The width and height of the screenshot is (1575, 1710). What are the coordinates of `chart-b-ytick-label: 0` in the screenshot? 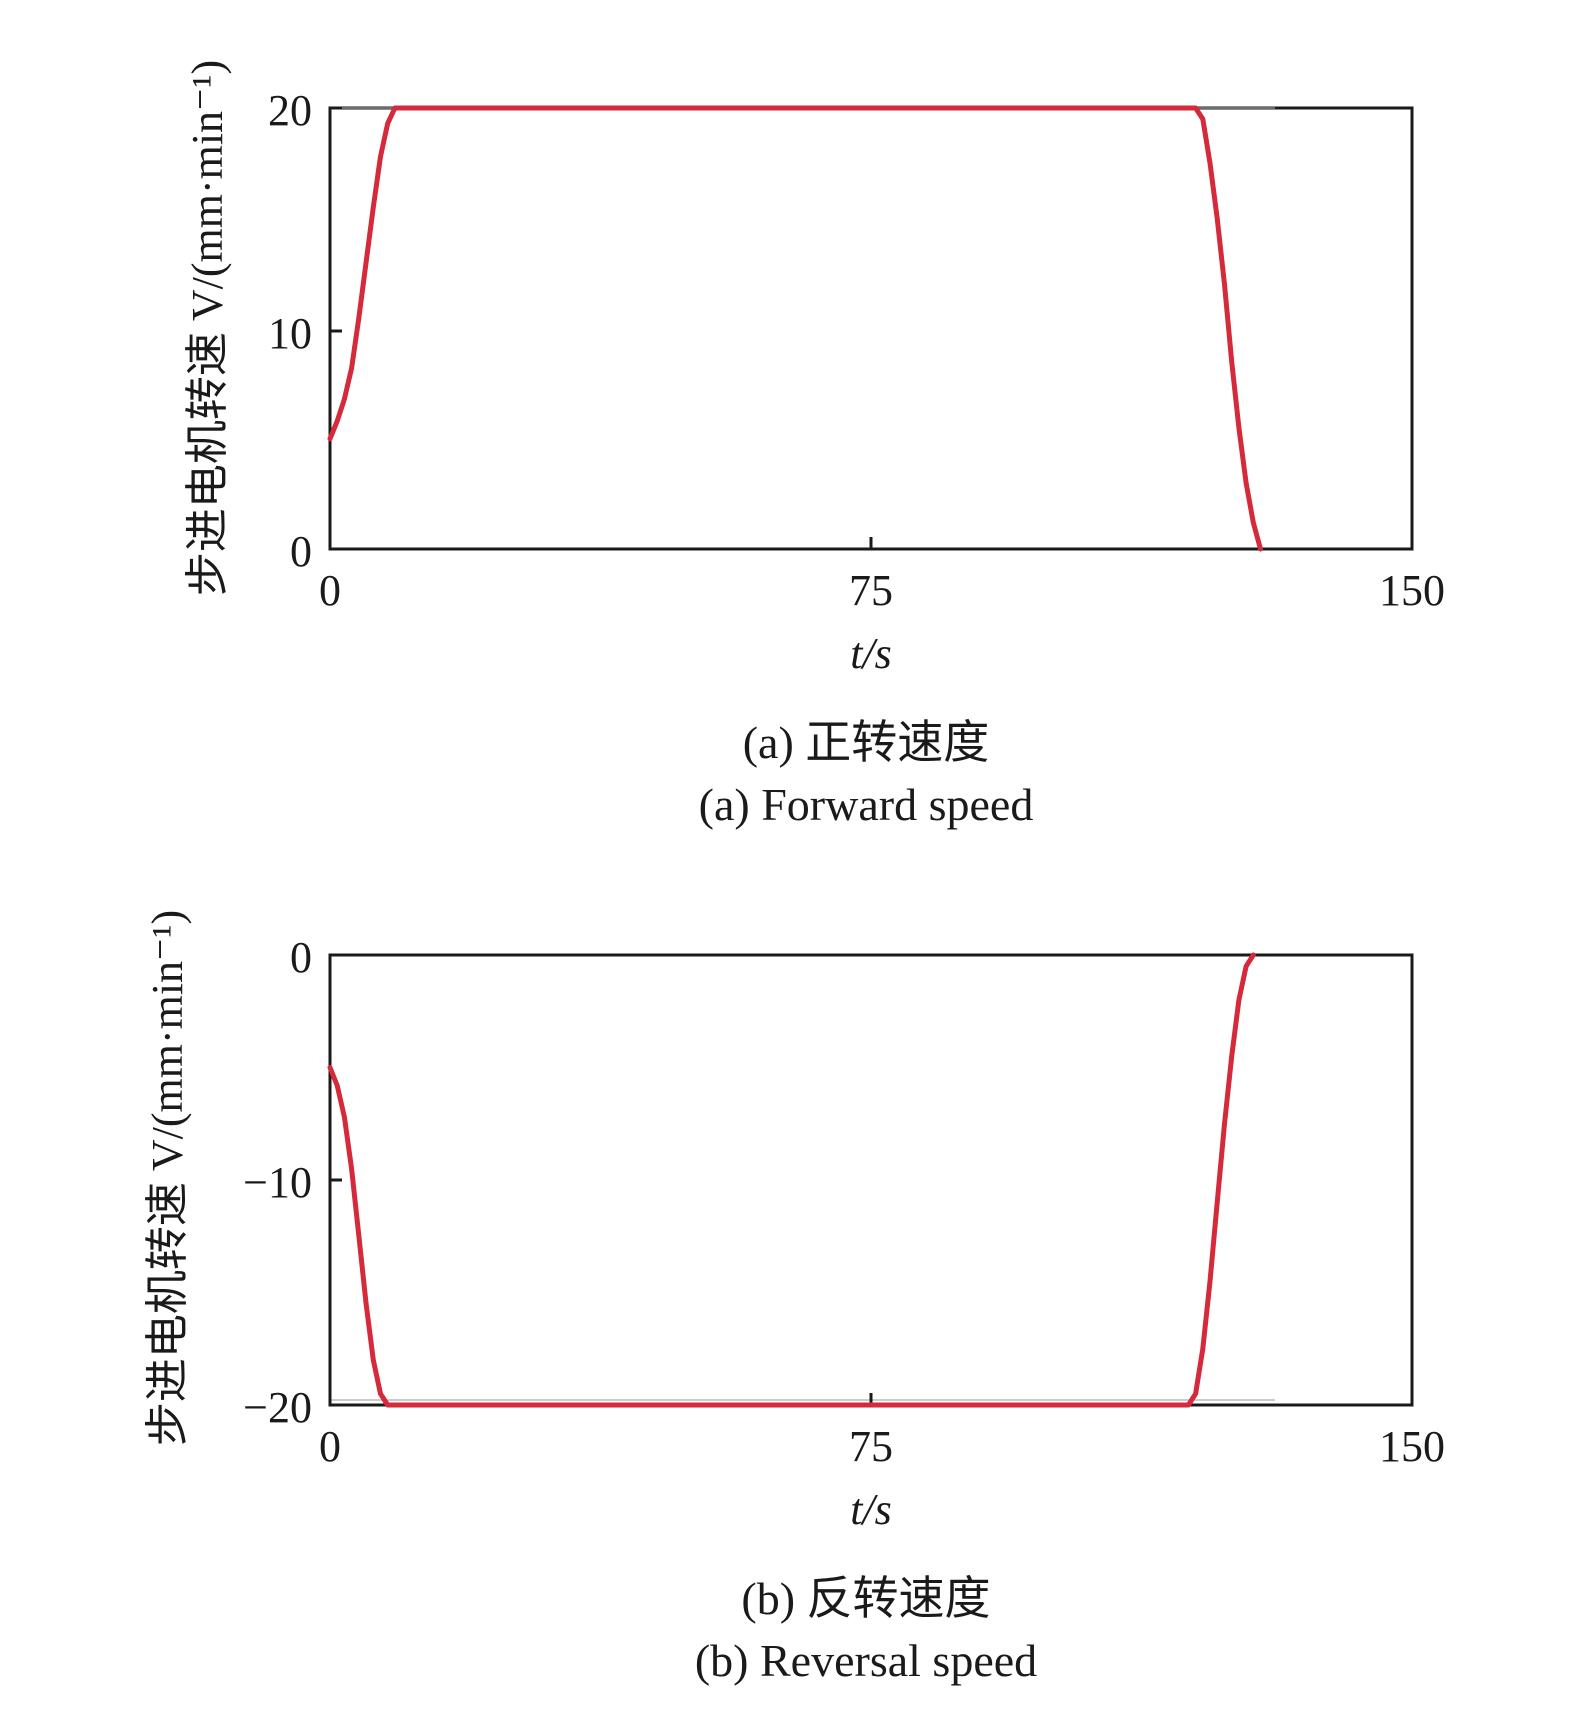 It's located at (301, 957).